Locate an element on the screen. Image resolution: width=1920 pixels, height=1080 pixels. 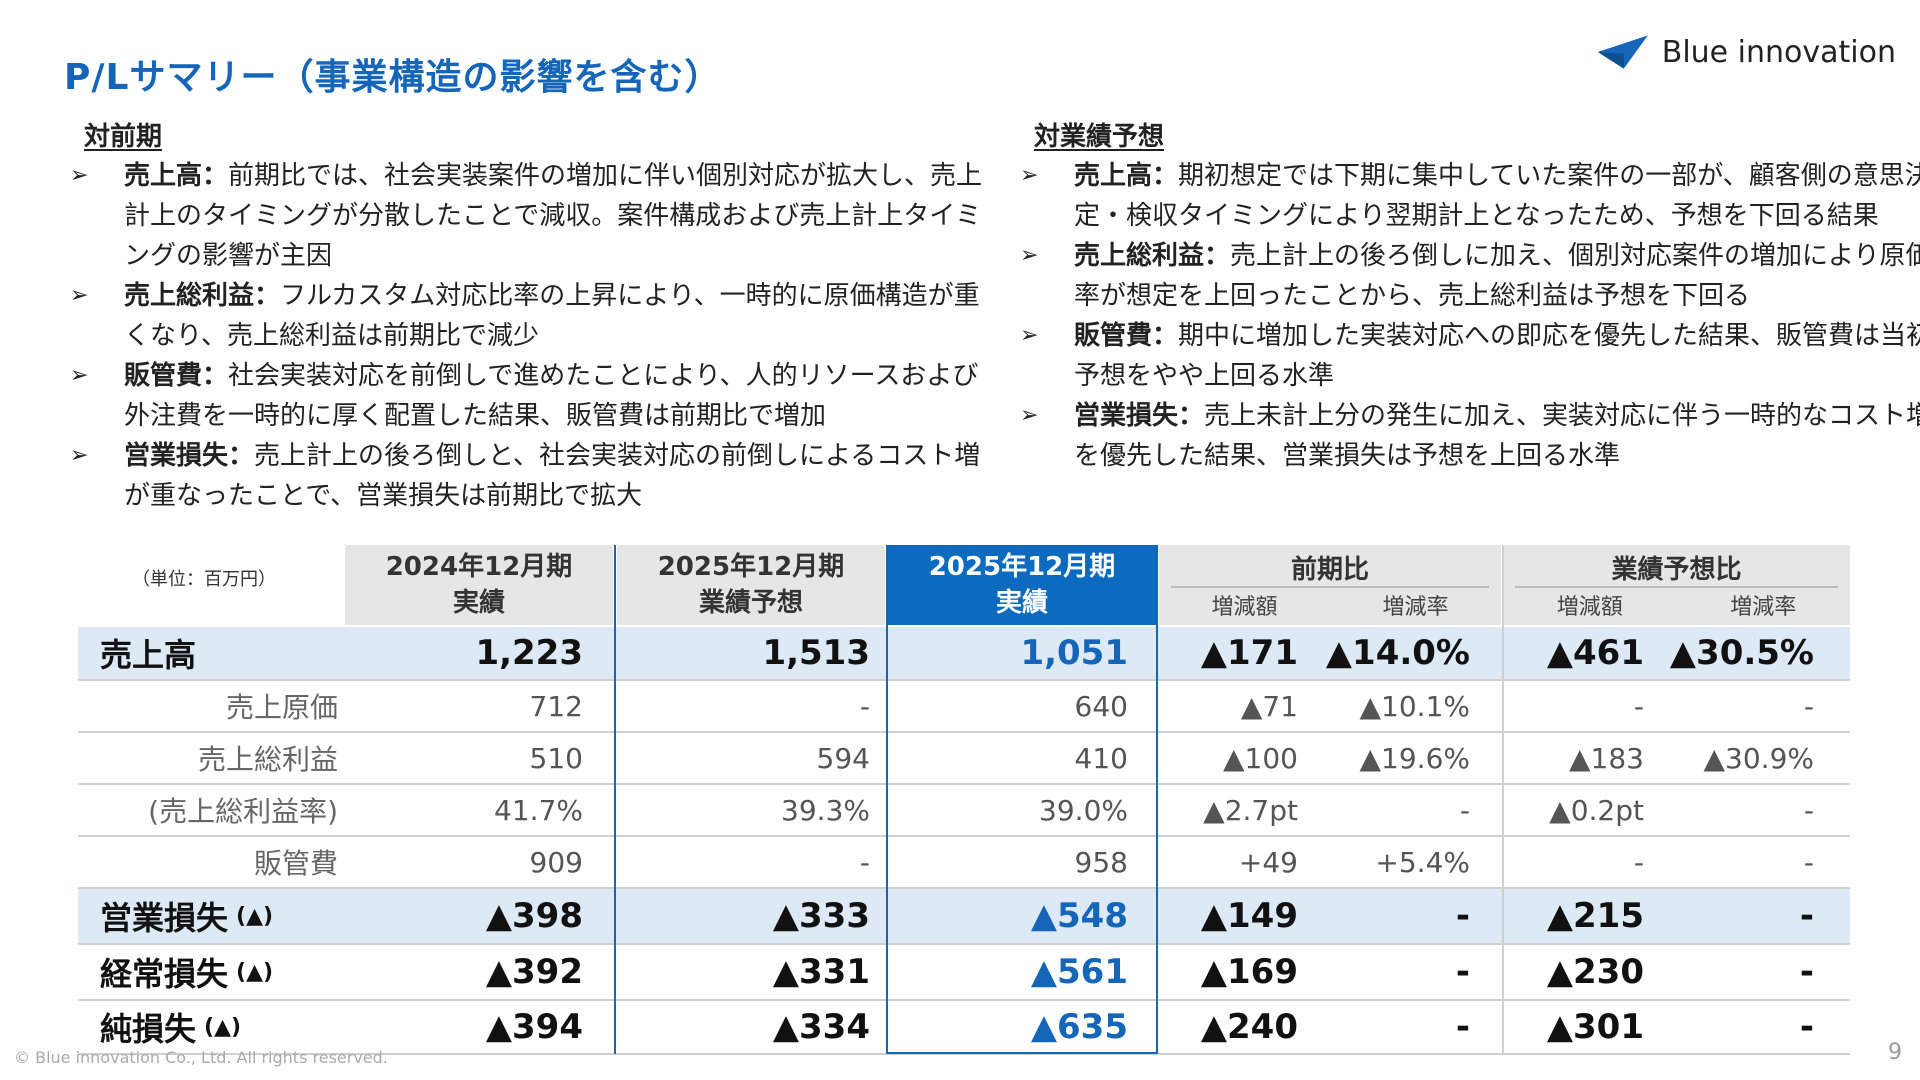
cell-fy2025-actual: ▲561 is located at coordinates (1079, 972).